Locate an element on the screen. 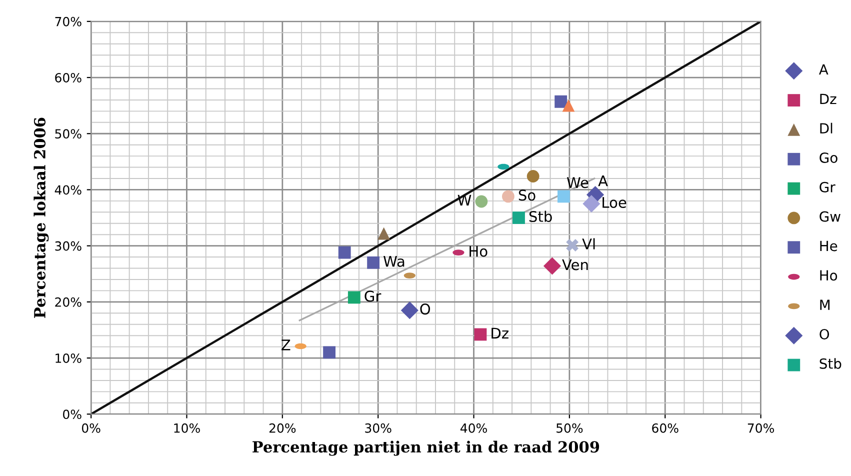 Image resolution: width=851 pixels, height=476 pixels. y-tick-label: 40% is located at coordinates (68, 190).